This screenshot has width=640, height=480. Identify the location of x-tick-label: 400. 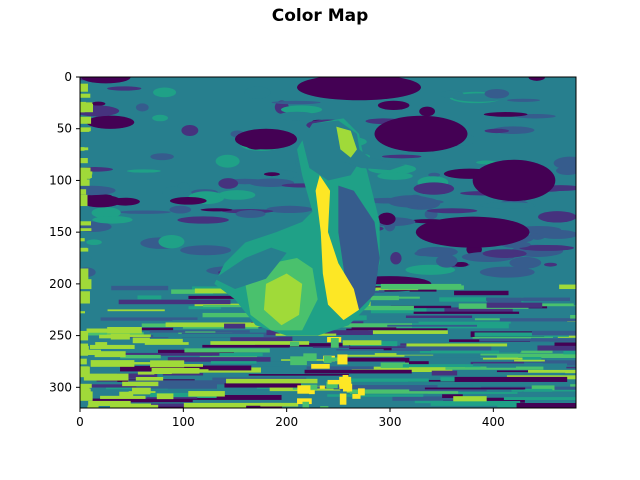
(493, 422).